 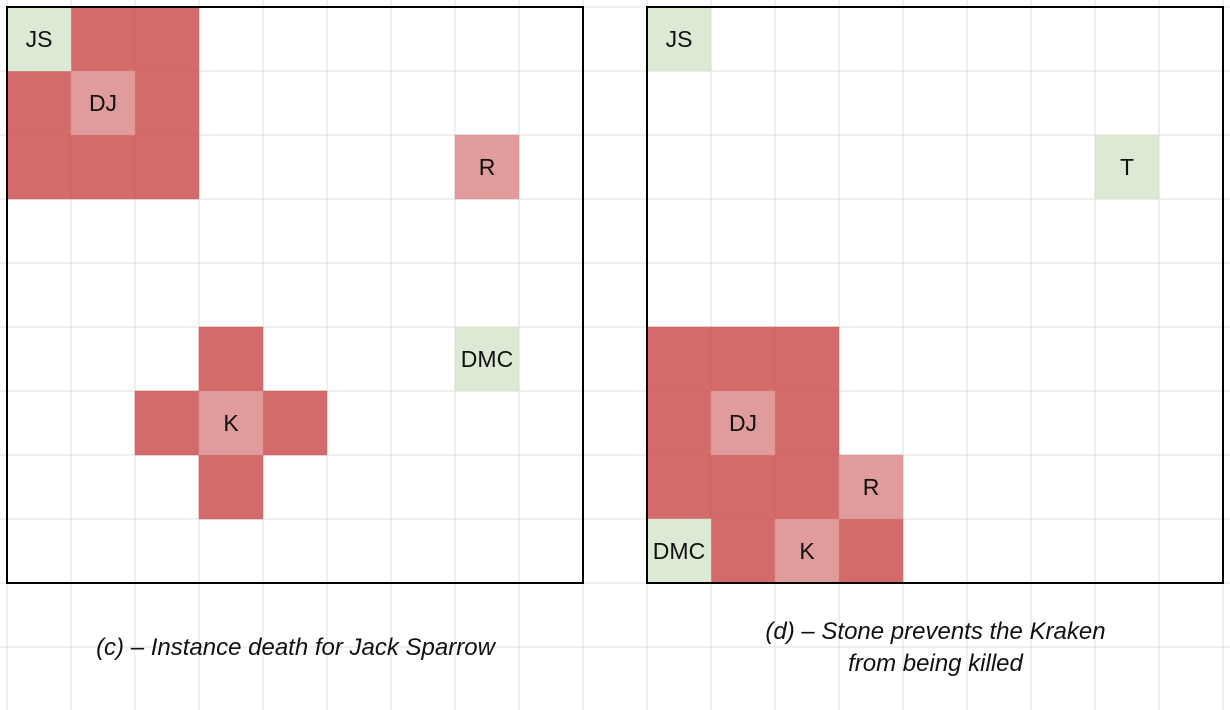 I want to click on entity-label-t: T, so click(x=1127, y=167).